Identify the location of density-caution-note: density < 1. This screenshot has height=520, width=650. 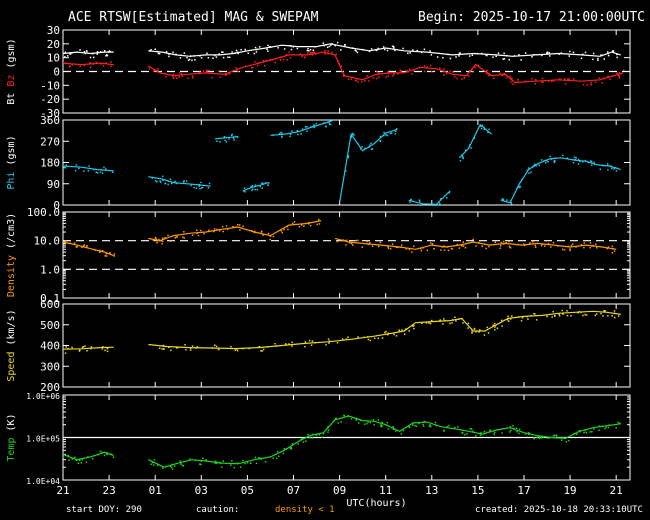
(305, 510).